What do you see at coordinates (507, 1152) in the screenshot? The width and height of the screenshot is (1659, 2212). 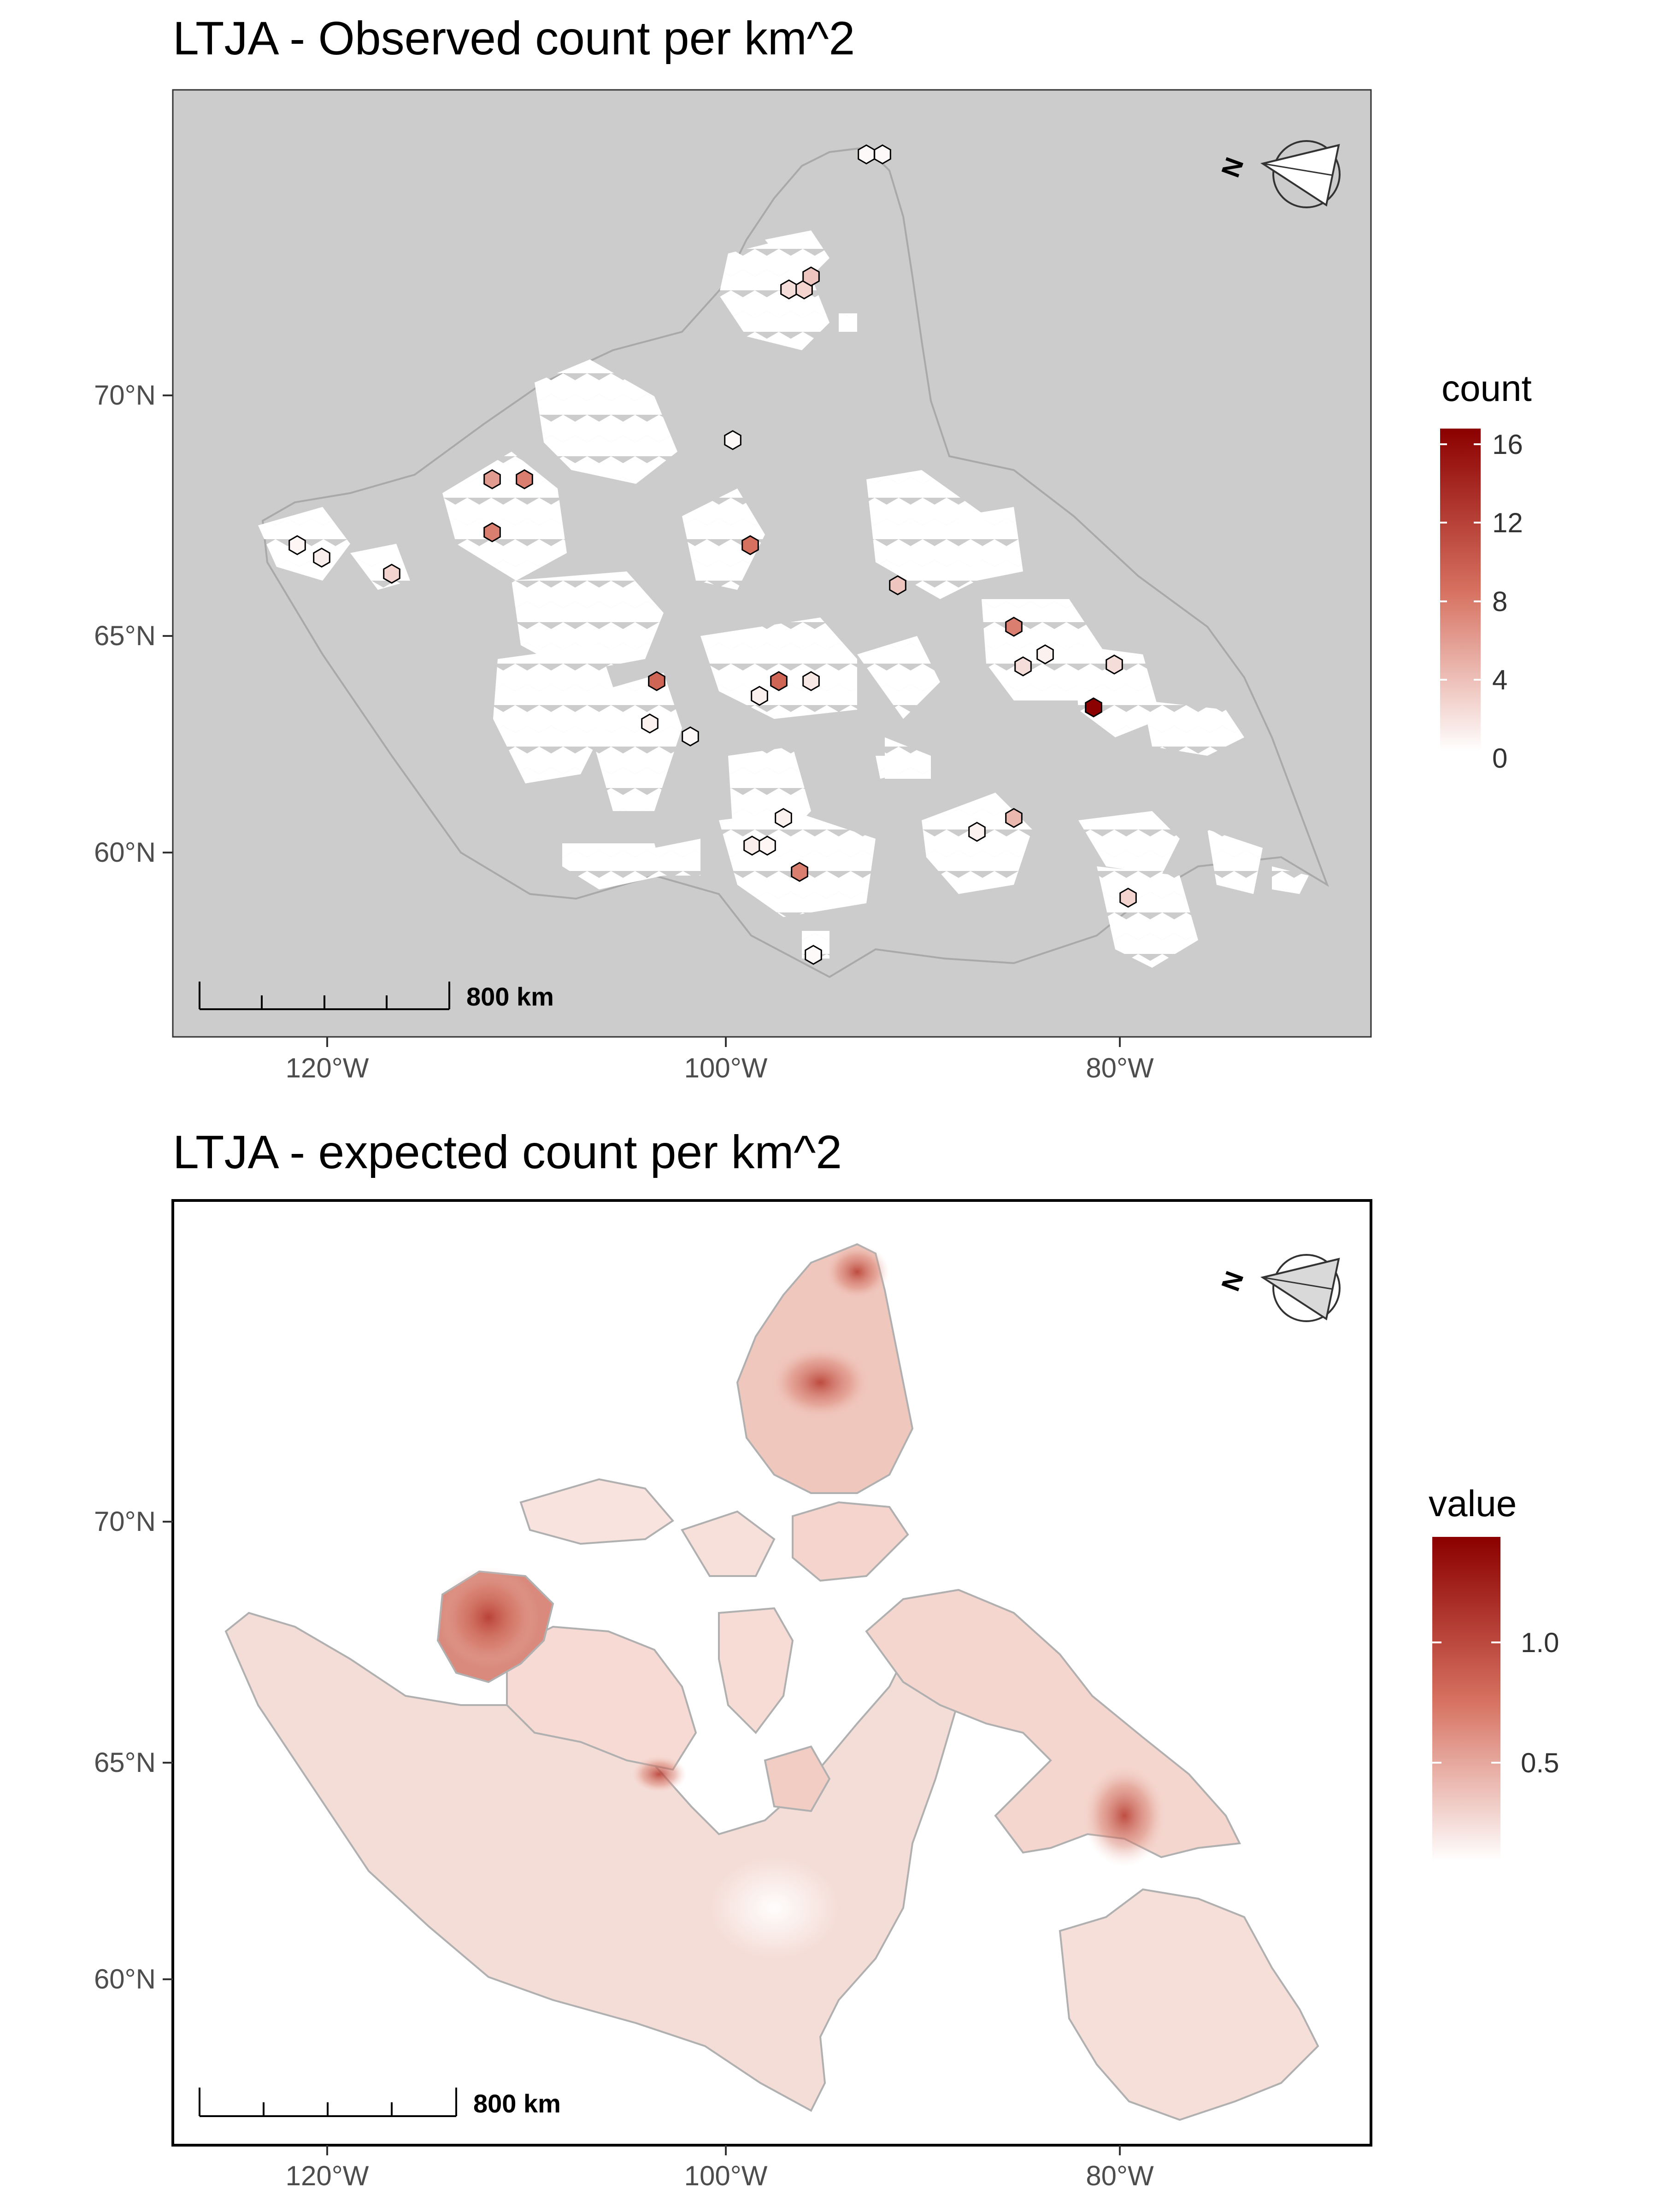 I see `panel-title: LTJA - expected count per km^2` at bounding box center [507, 1152].